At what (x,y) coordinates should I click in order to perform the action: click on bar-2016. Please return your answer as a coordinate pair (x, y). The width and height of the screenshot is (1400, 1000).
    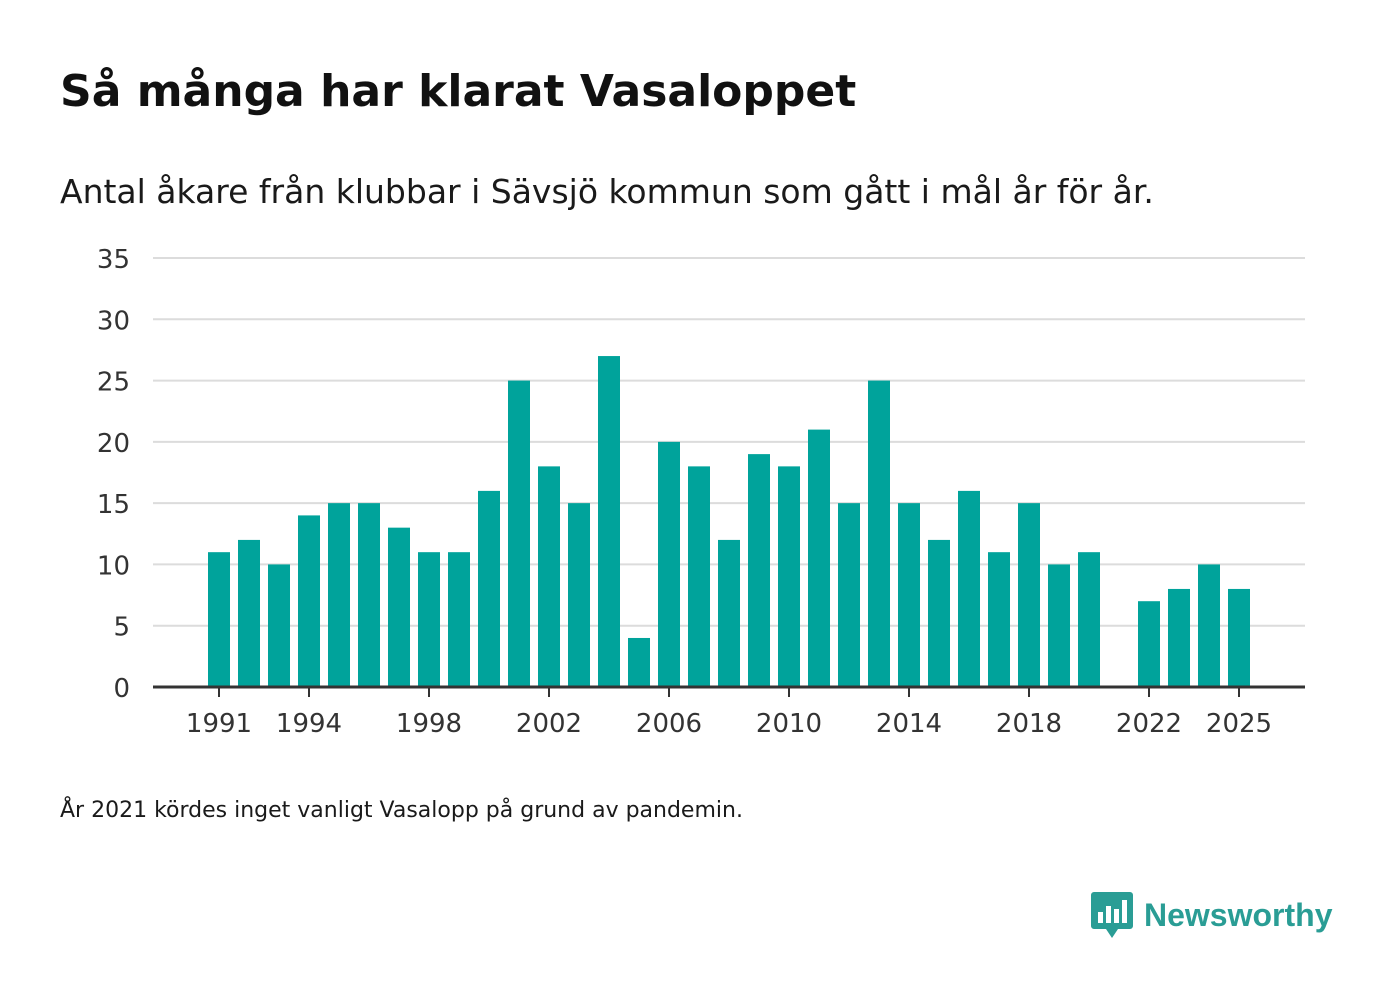
    Looking at the image, I should click on (969, 588).